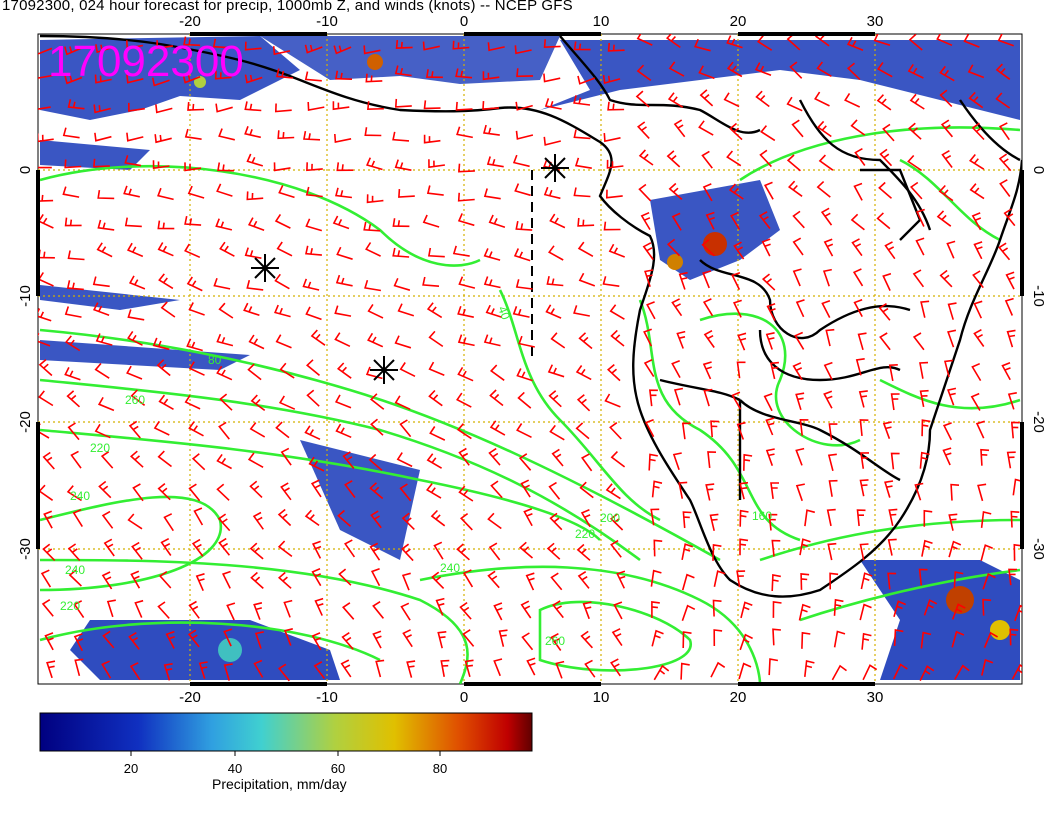  I want to click on lon-label: 30, so click(875, 21).